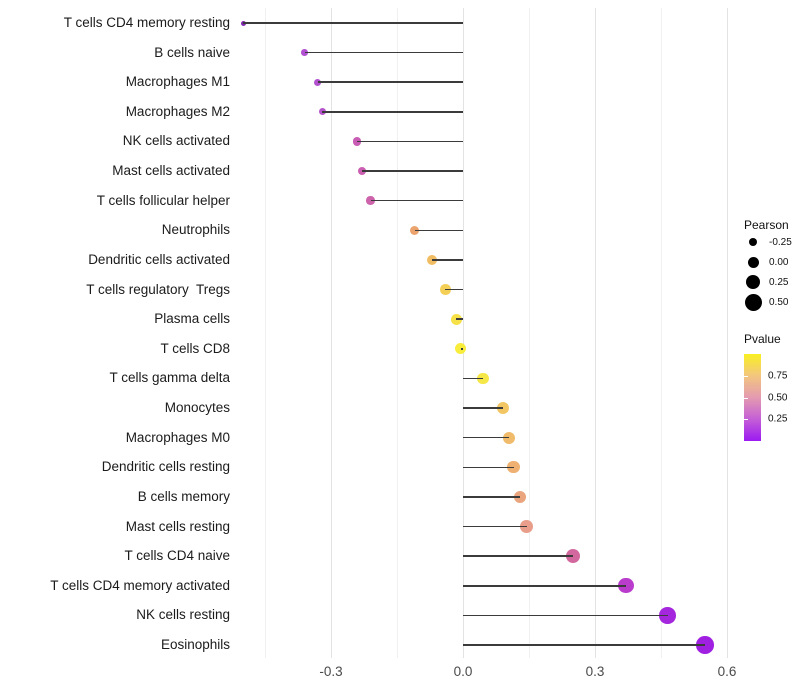  I want to click on legend-pvalue-title: Pvalue, so click(762, 339).